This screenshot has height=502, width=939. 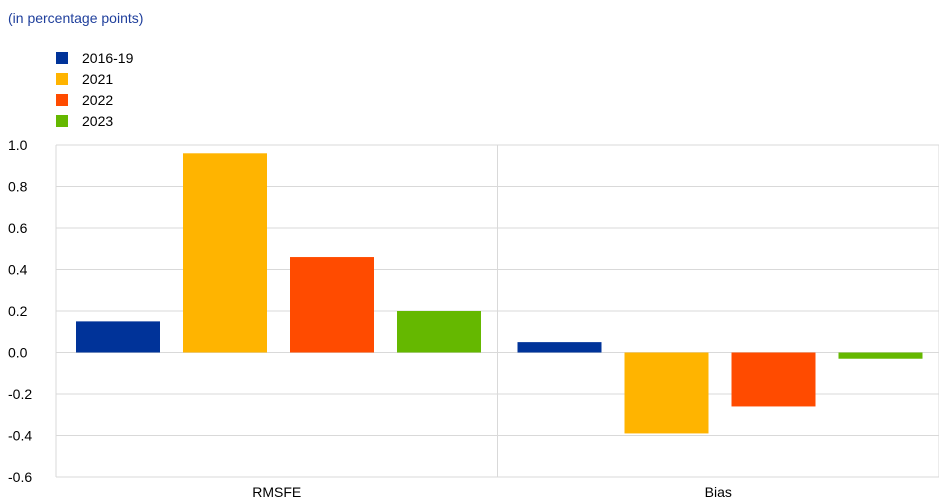 I want to click on bar-2016-19-rmsfe, so click(x=118, y=337).